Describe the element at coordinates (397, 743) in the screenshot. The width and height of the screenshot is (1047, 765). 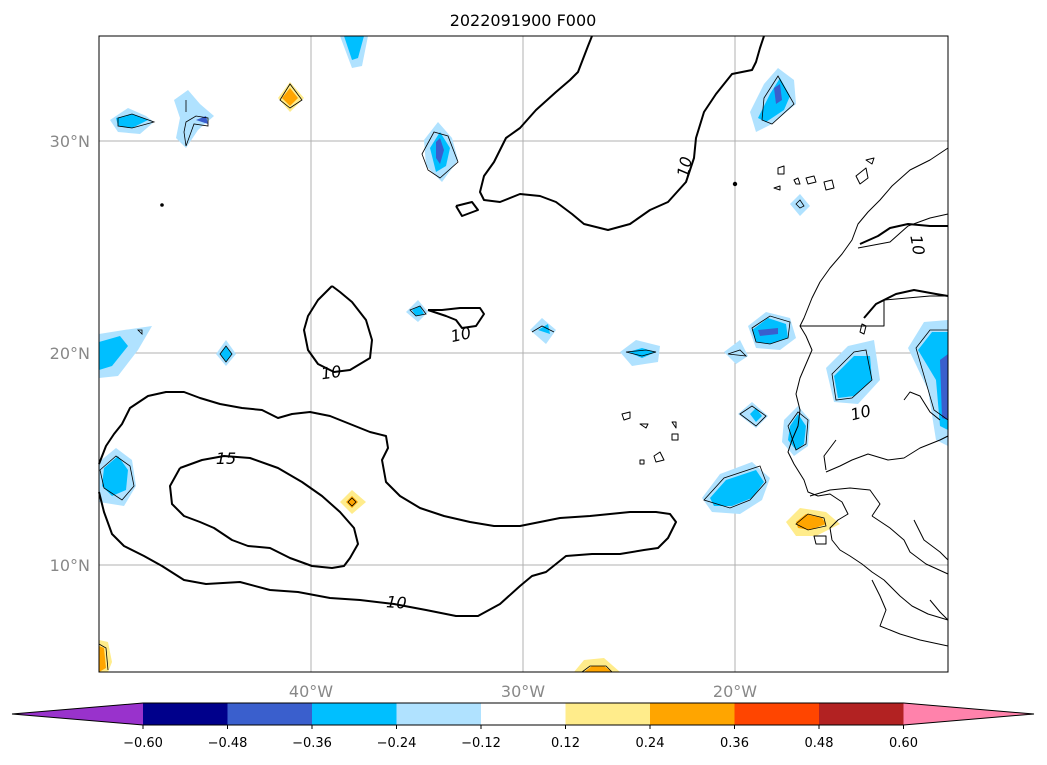
I see `colorbar-tick-label: −0.24` at that location.